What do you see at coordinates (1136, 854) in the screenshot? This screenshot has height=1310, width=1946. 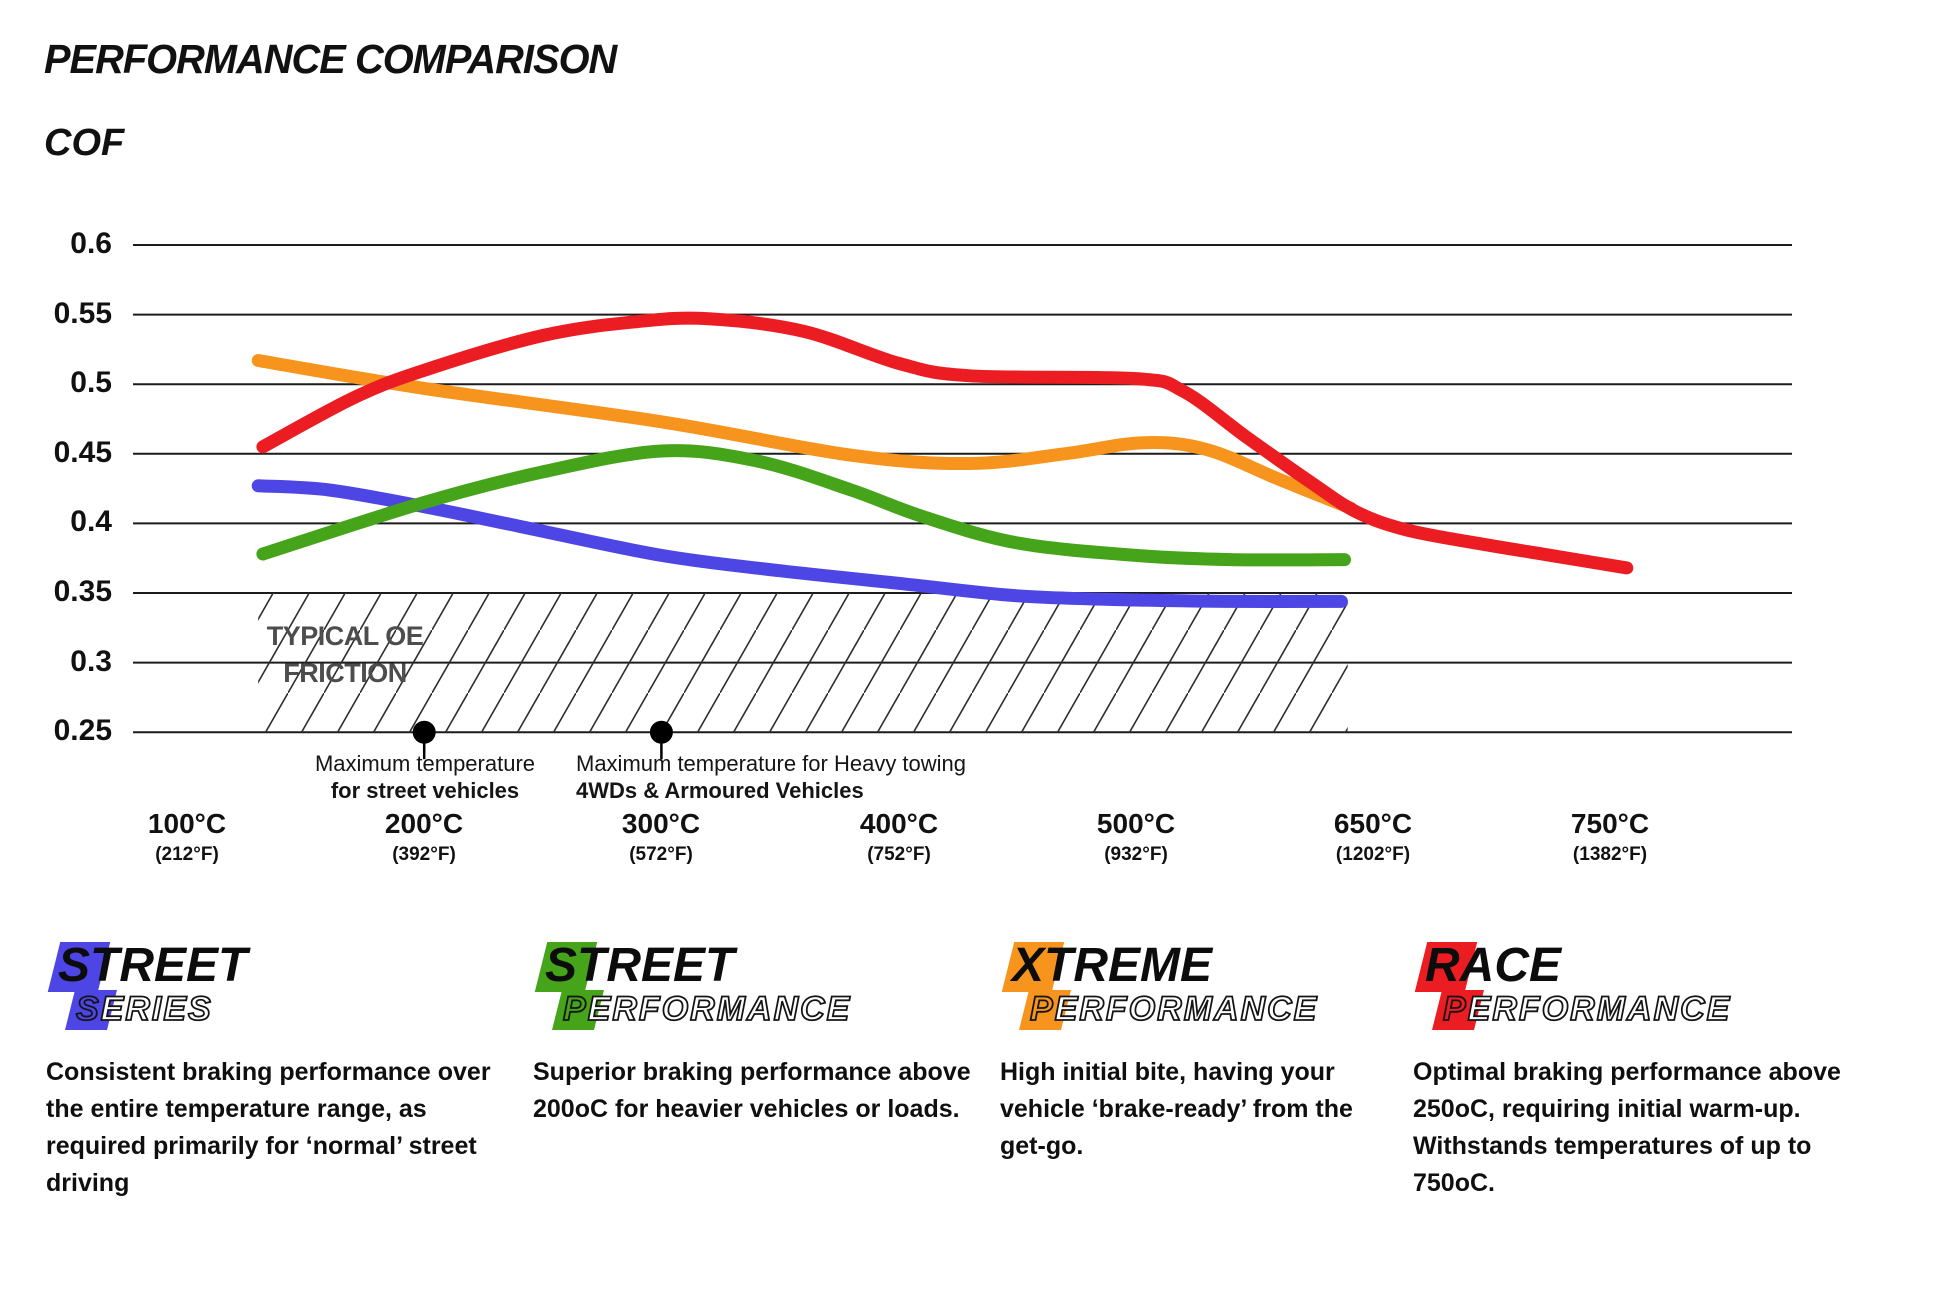 I see `x-tick-fahrenheit: (932°F)` at bounding box center [1136, 854].